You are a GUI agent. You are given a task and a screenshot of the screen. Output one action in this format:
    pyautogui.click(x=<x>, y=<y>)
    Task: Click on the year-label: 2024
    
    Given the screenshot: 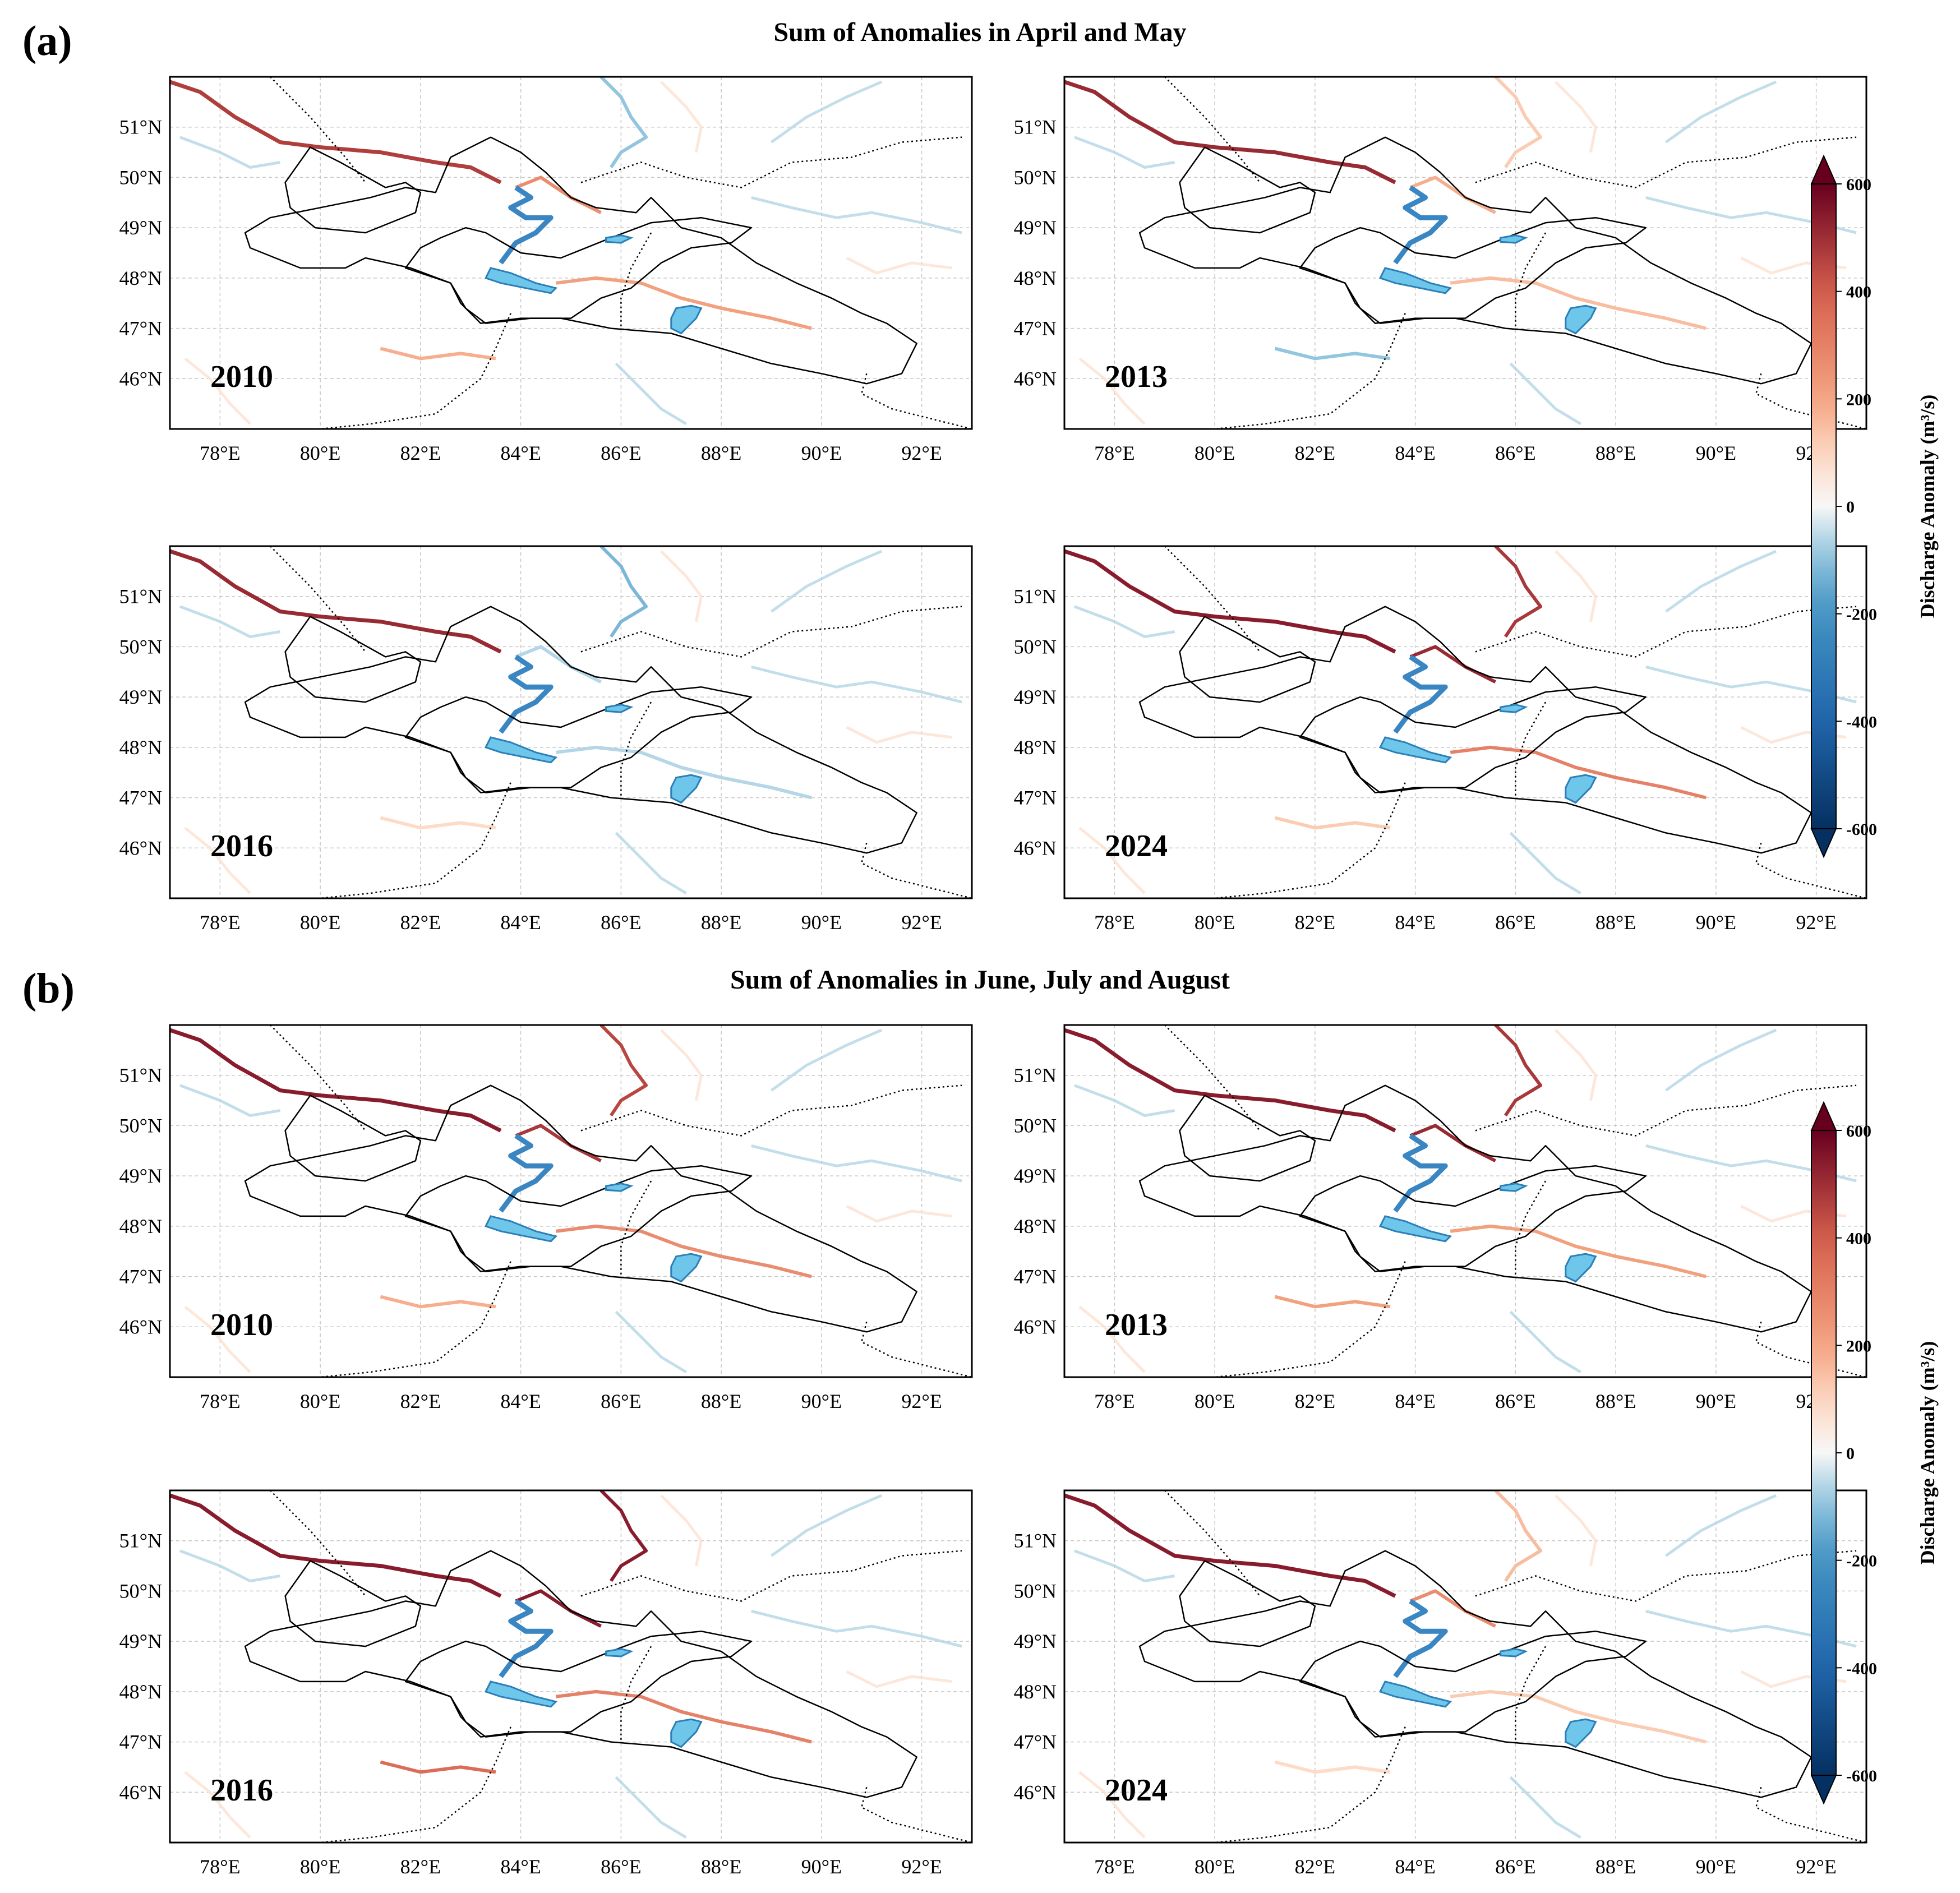 What is the action you would take?
    pyautogui.click(x=1136, y=847)
    